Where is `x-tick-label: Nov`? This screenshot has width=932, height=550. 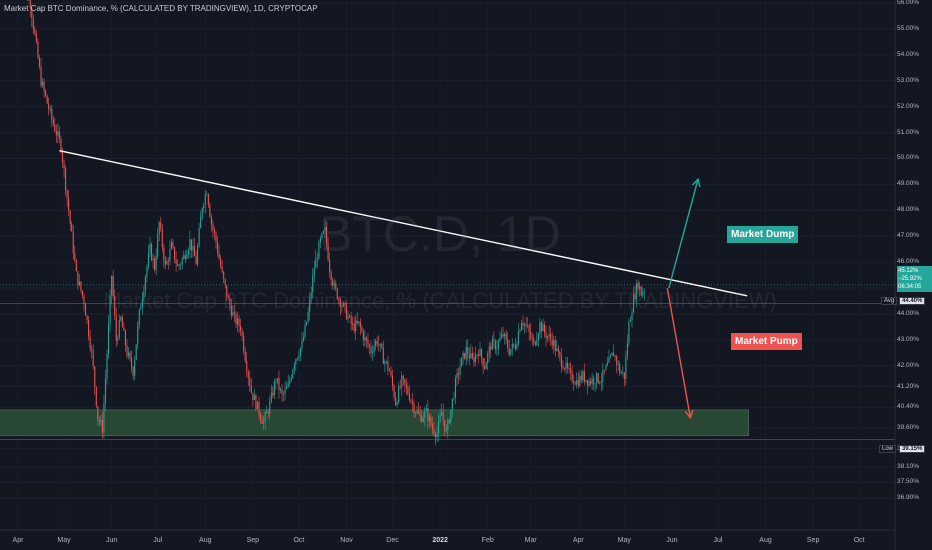
x-tick-label: Nov is located at coordinates (346, 540).